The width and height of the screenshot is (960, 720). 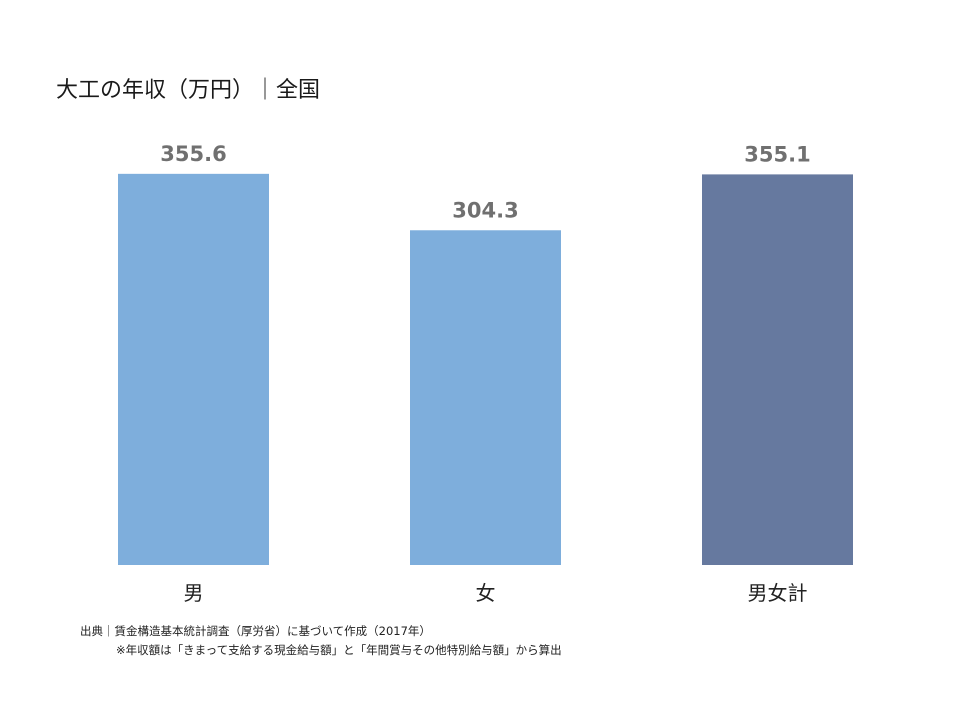 What do you see at coordinates (486, 593) in the screenshot?
I see `category-label-2: 女` at bounding box center [486, 593].